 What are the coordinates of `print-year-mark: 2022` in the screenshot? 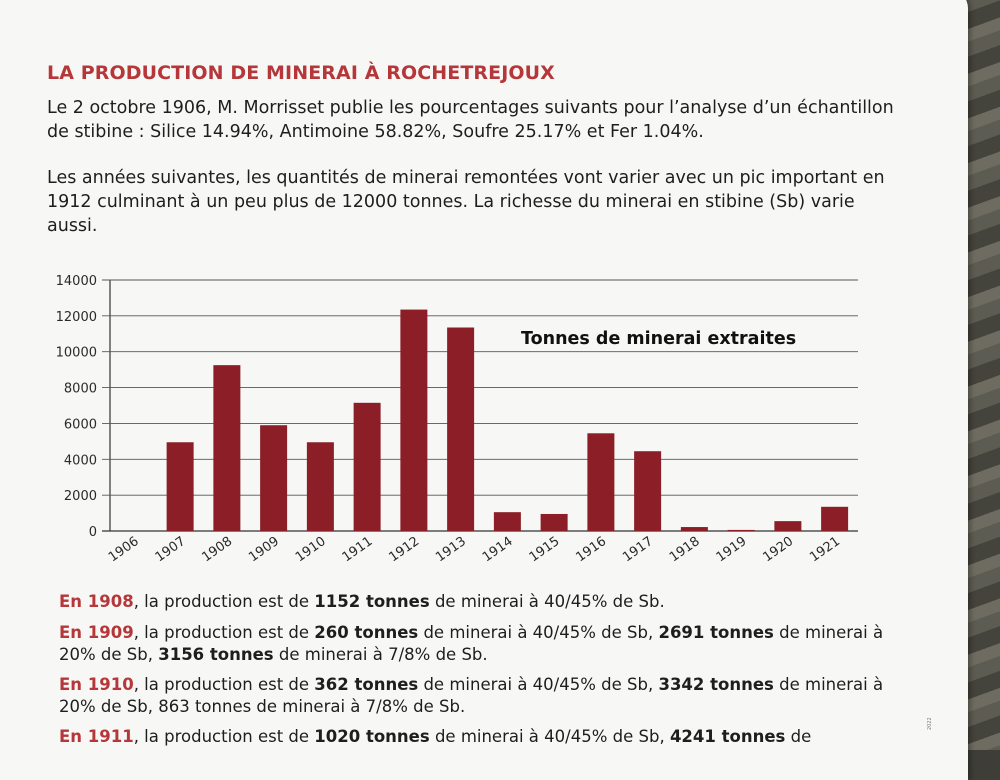 It's located at (930, 723).